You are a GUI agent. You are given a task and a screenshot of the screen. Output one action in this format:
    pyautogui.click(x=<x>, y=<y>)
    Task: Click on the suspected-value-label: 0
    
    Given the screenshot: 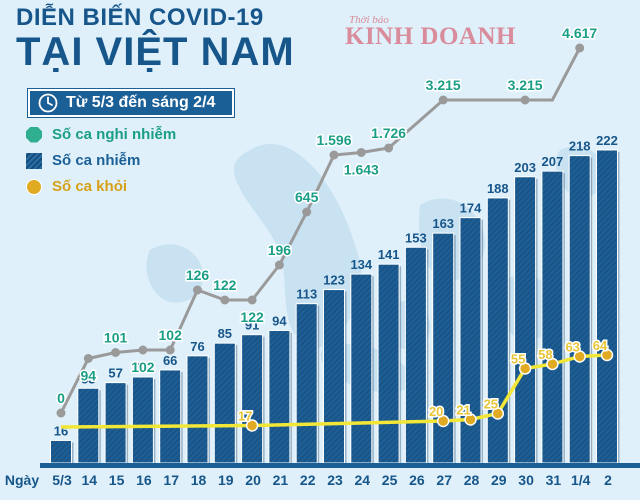 What is the action you would take?
    pyautogui.click(x=61, y=398)
    